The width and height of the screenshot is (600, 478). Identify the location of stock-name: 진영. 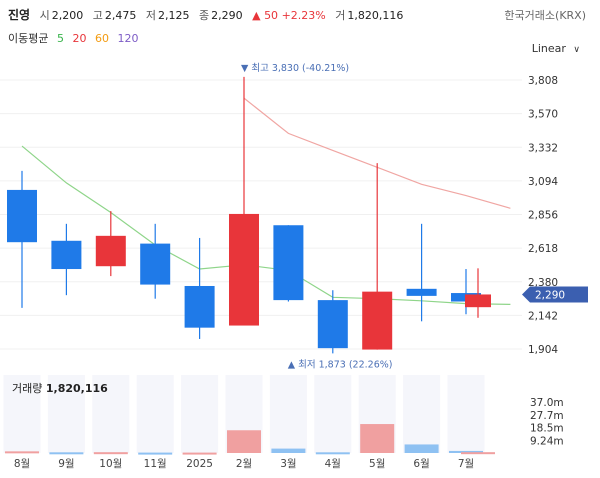
(19, 15).